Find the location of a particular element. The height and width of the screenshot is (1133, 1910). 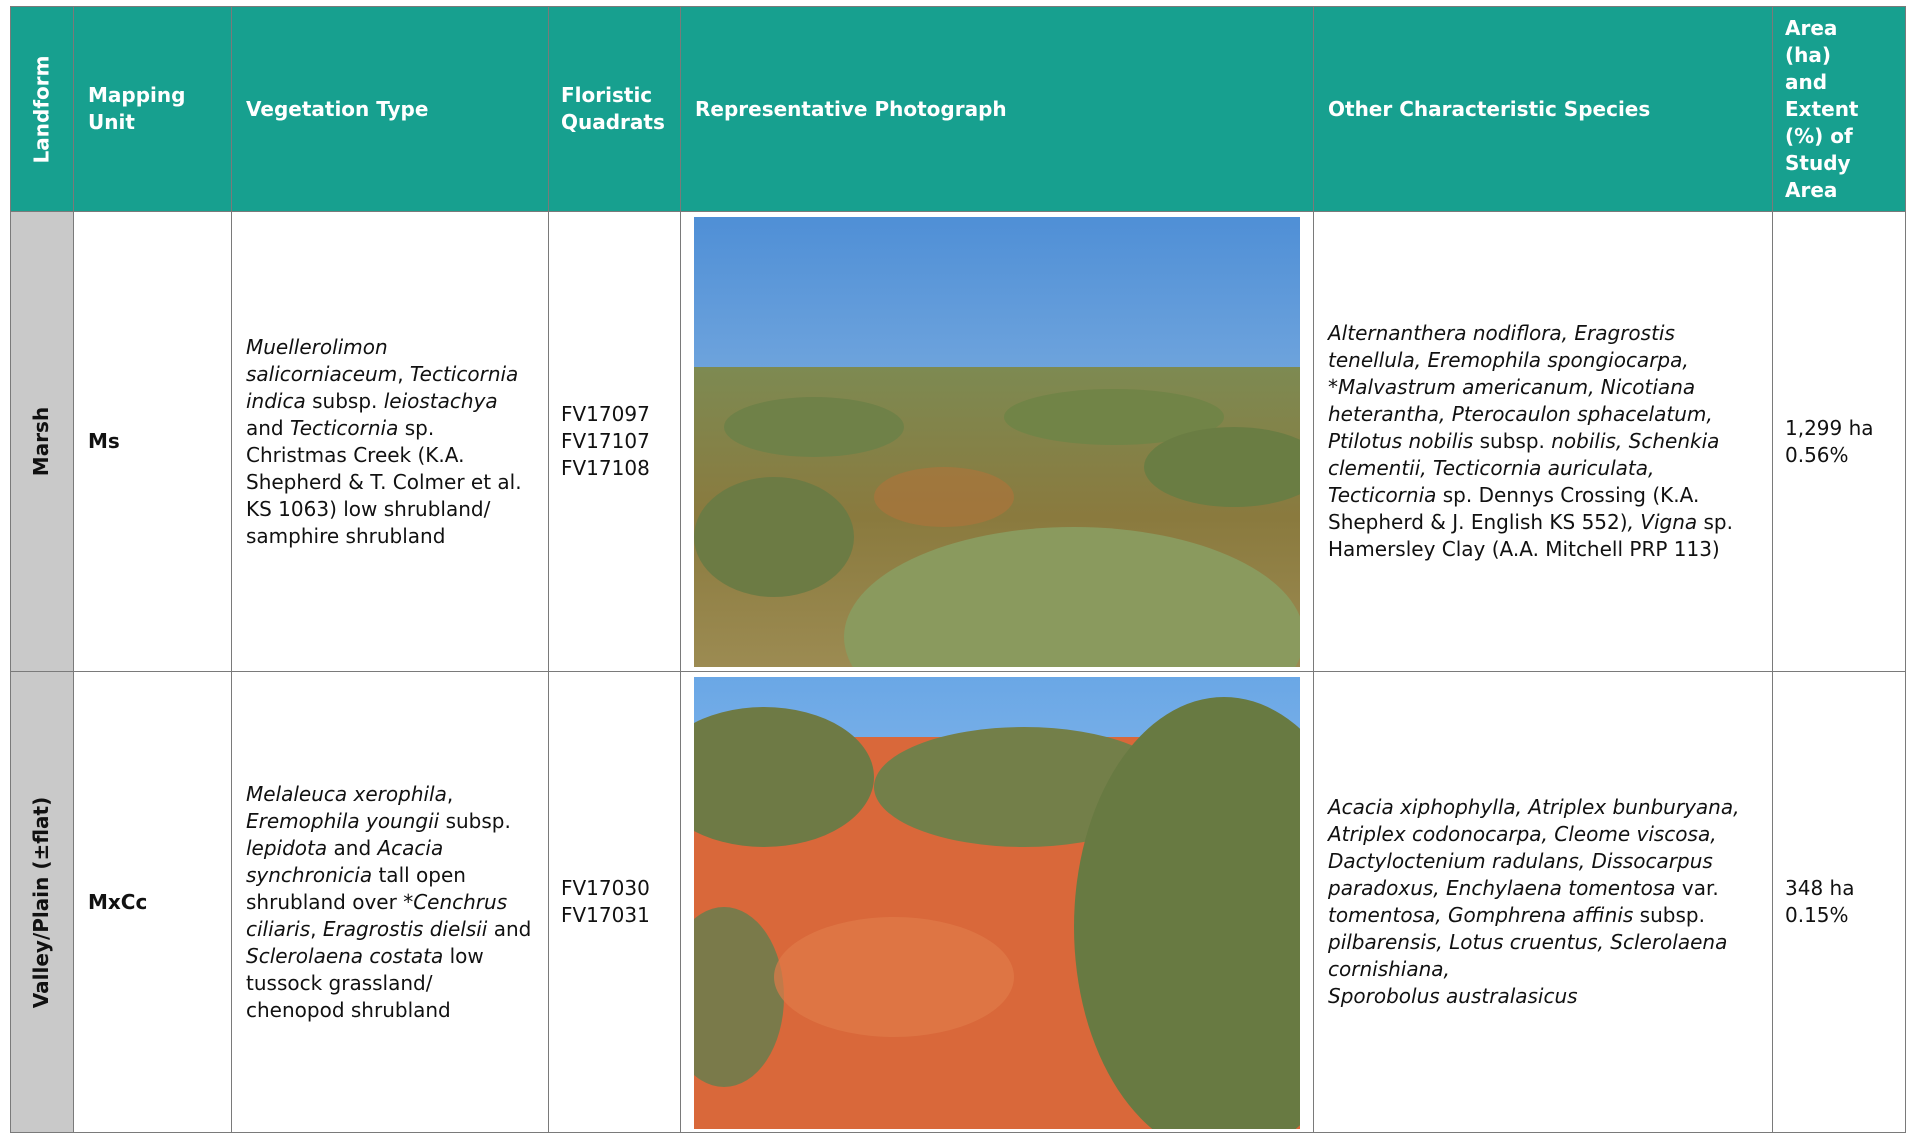

area-line: 0.56% is located at coordinates (1817, 454).